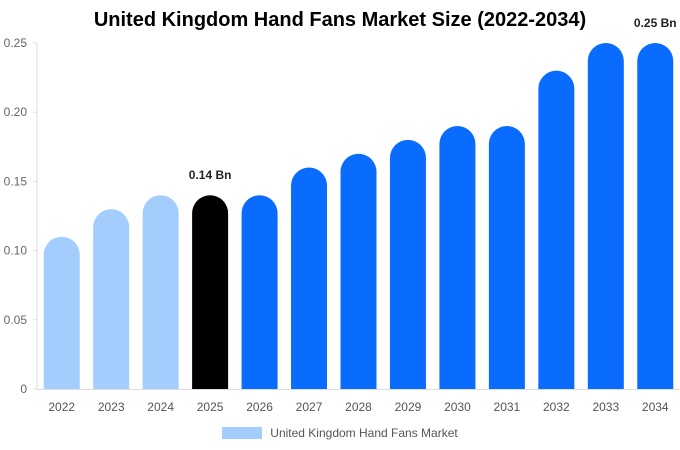 Image resolution: width=680 pixels, height=450 pixels. I want to click on y-tick-label: 0.10, so click(16, 251).